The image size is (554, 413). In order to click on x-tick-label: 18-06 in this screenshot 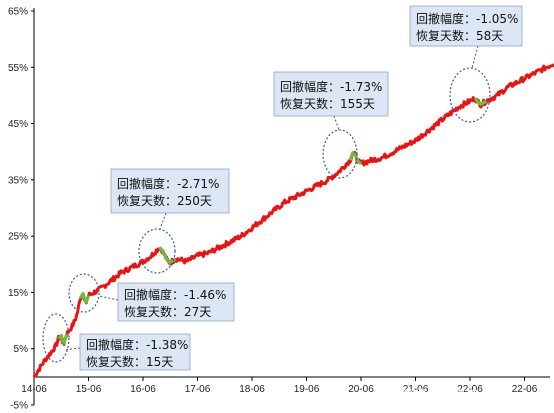, I will do `click(252, 389)`.